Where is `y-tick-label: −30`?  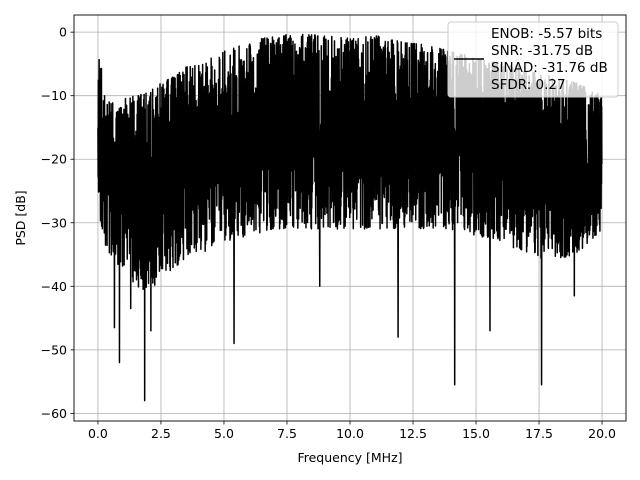
y-tick-label: −30 is located at coordinates (54, 222).